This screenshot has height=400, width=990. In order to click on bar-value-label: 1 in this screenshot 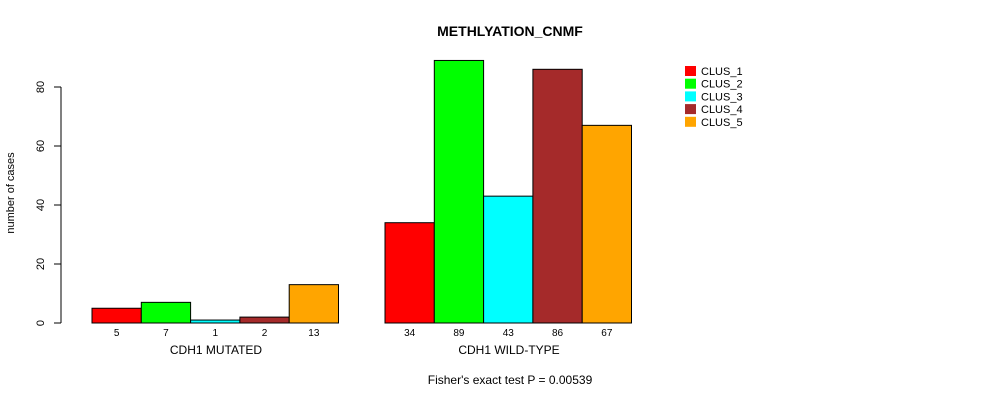, I will do `click(215, 333)`.